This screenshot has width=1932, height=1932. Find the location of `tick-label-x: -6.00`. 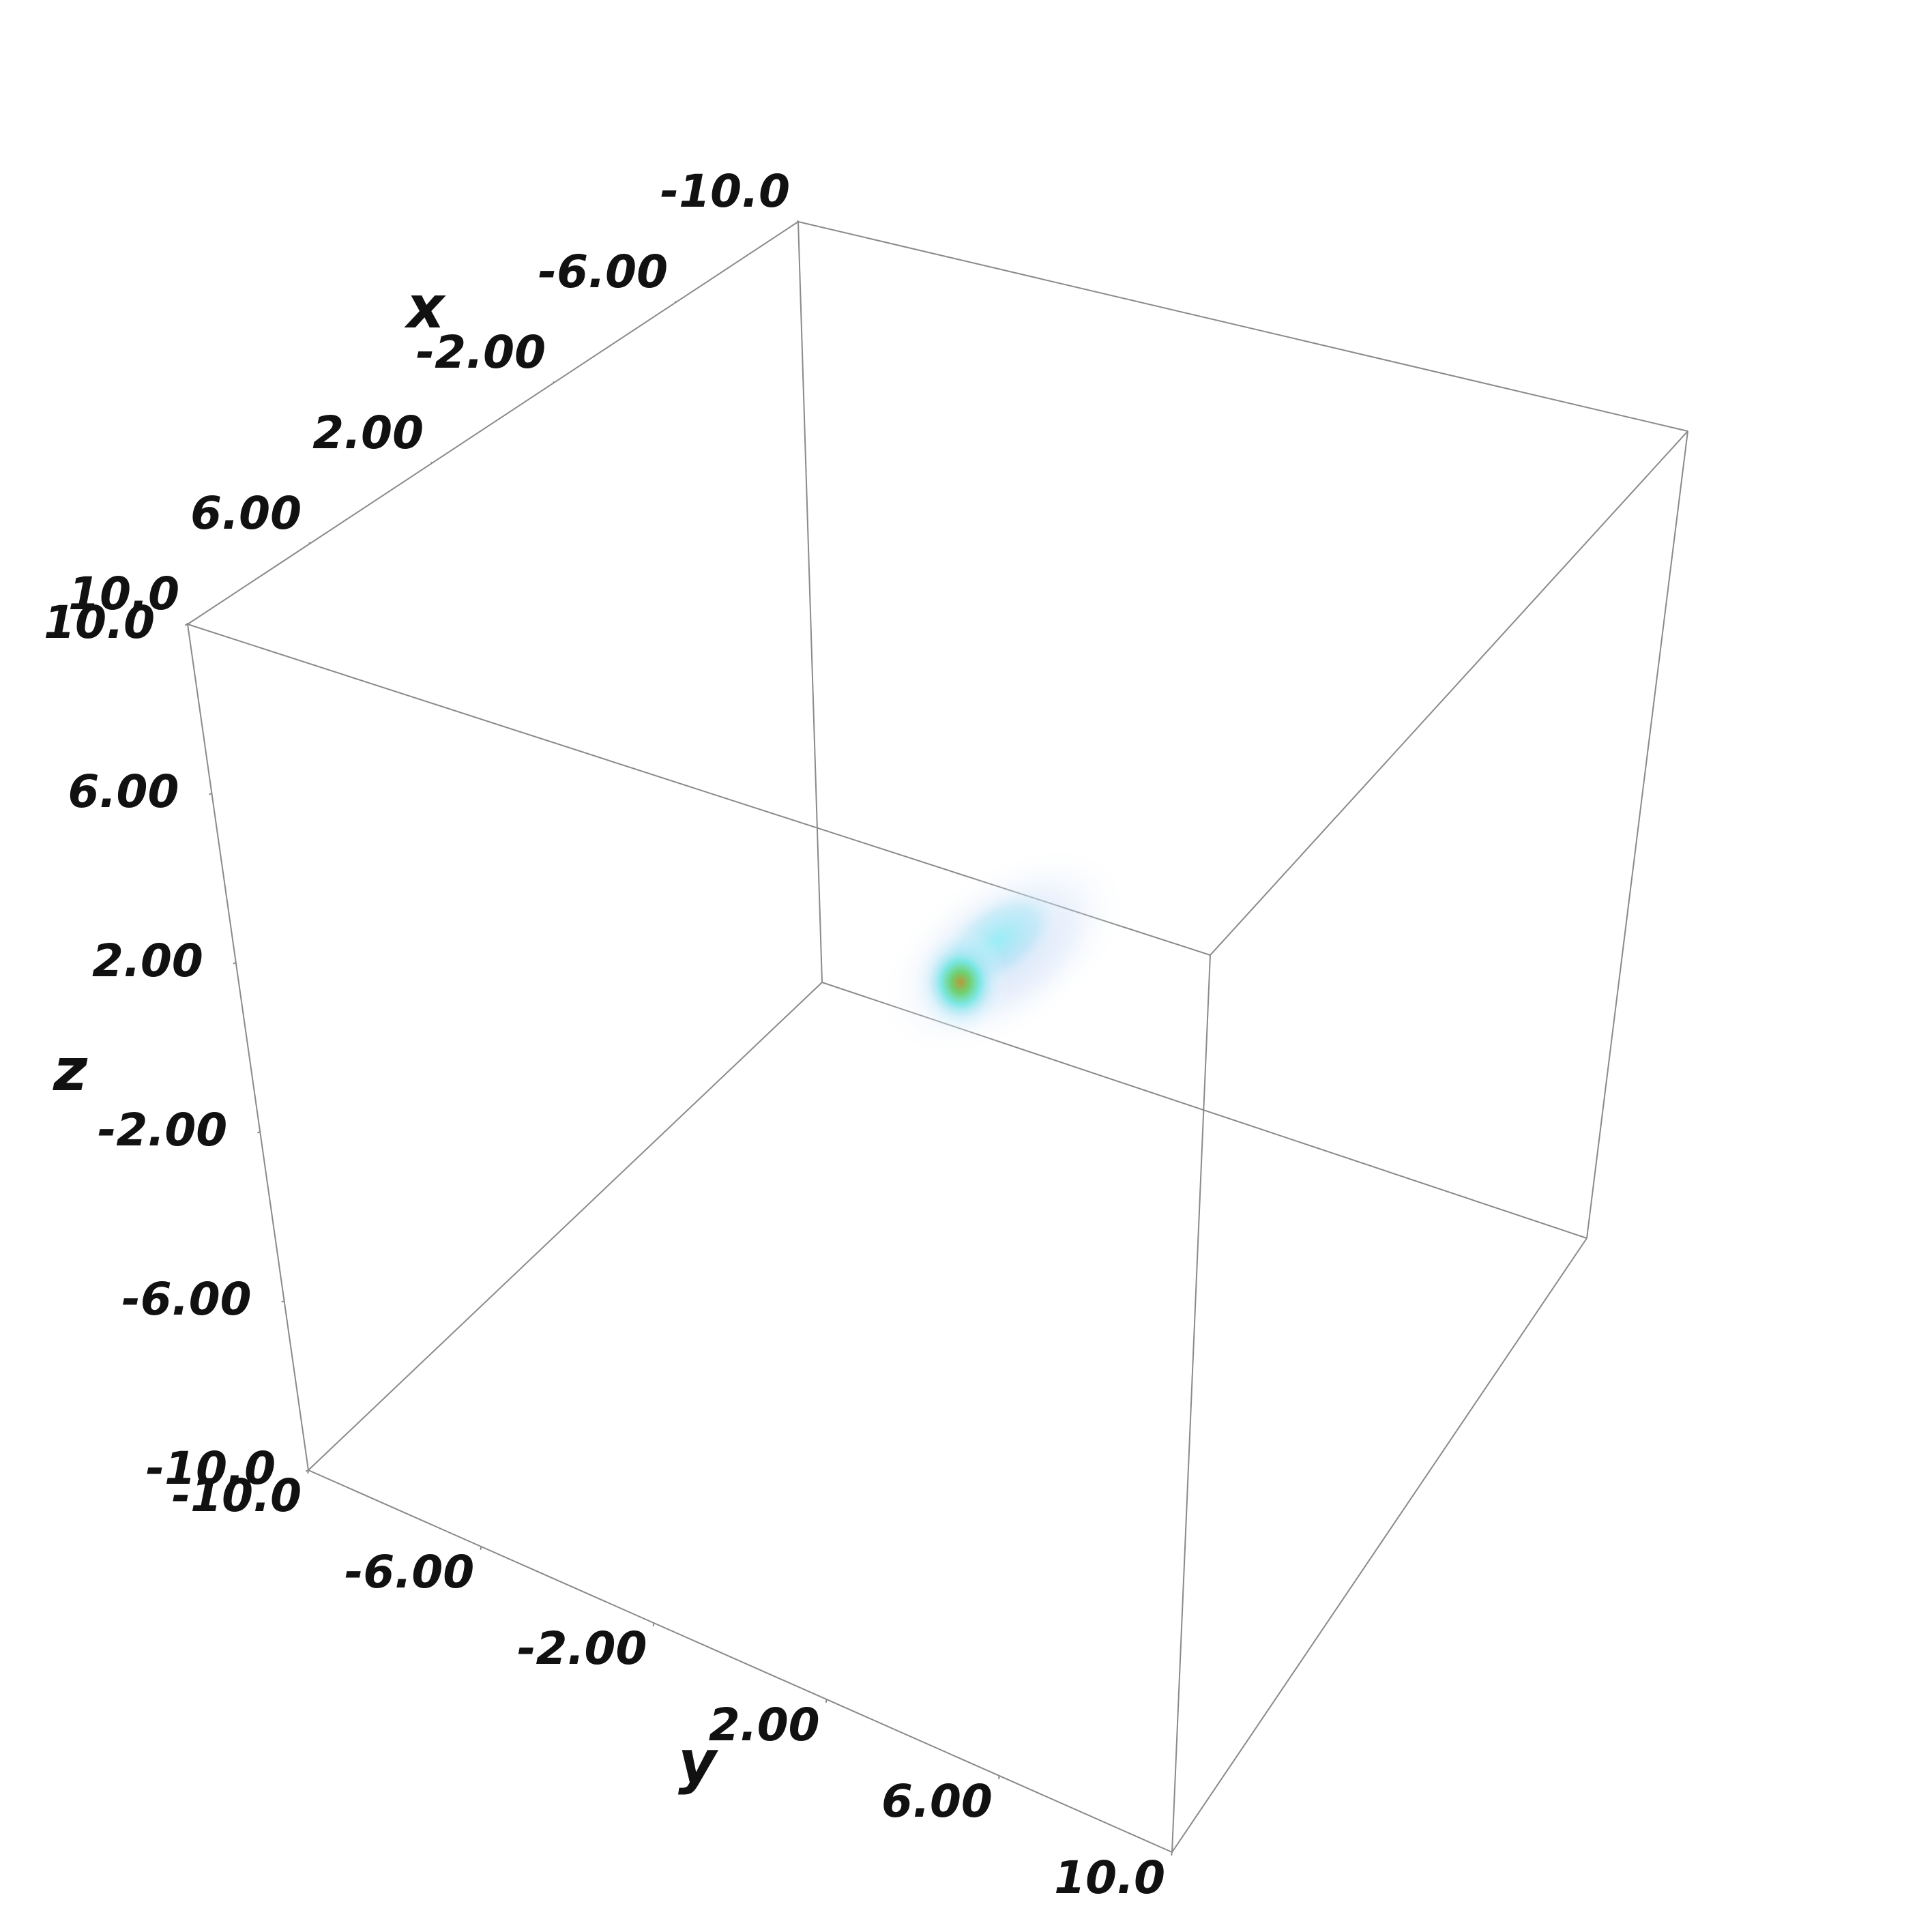

tick-label-x: -6.00 is located at coordinates (603, 272).